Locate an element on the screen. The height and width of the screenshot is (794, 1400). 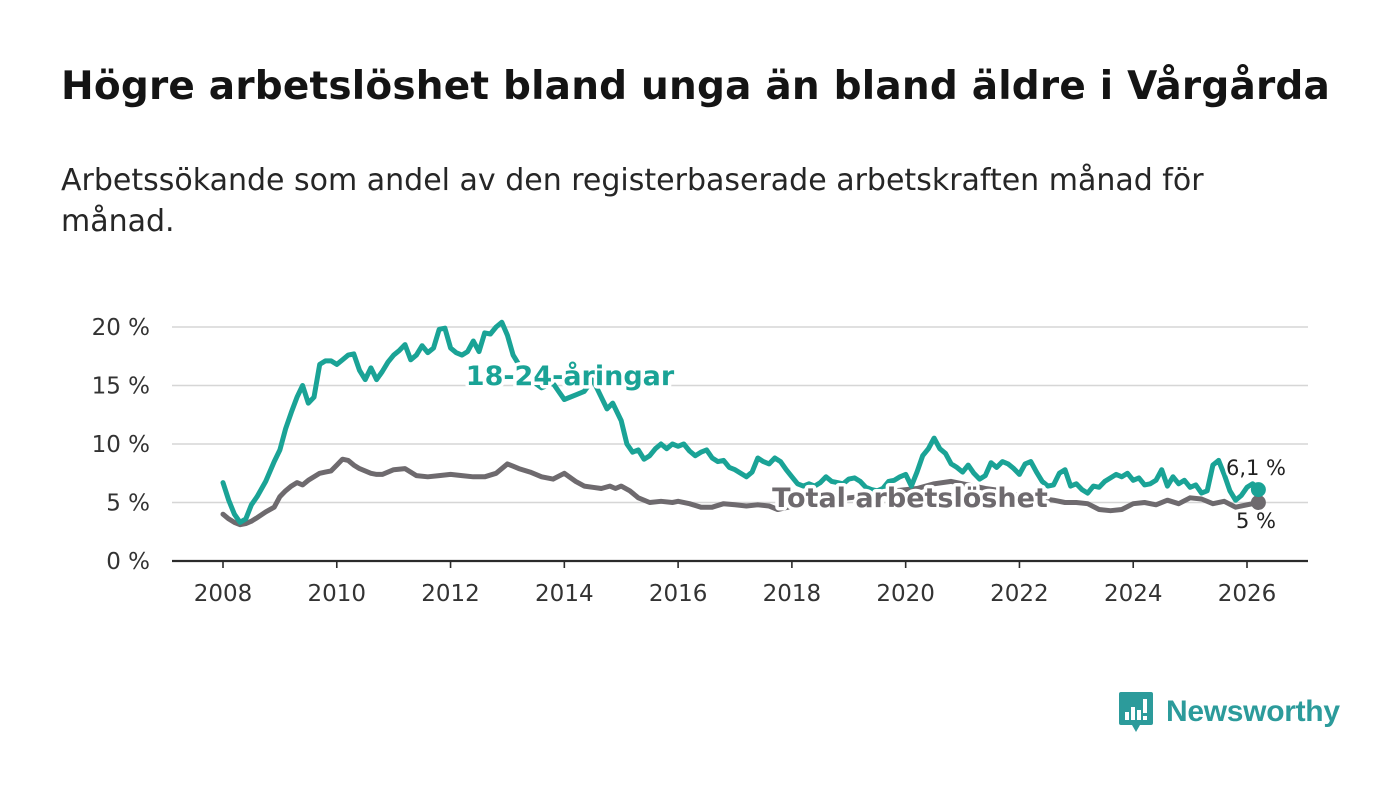
series-label-total: Total arbetslöshet is located at coordinates (910, 498).